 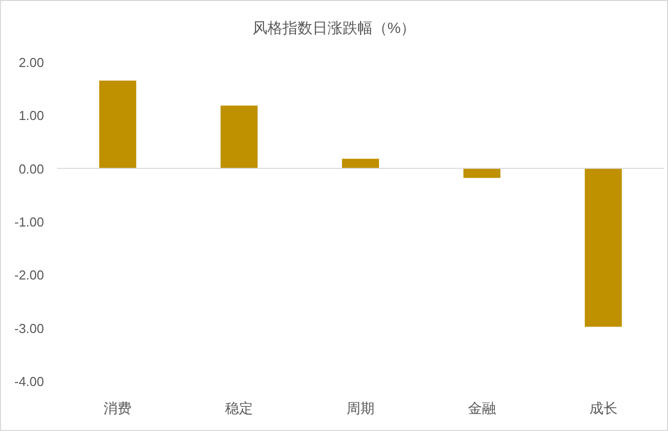 What do you see at coordinates (118, 408) in the screenshot?
I see `x-tick-label: 消费` at bounding box center [118, 408].